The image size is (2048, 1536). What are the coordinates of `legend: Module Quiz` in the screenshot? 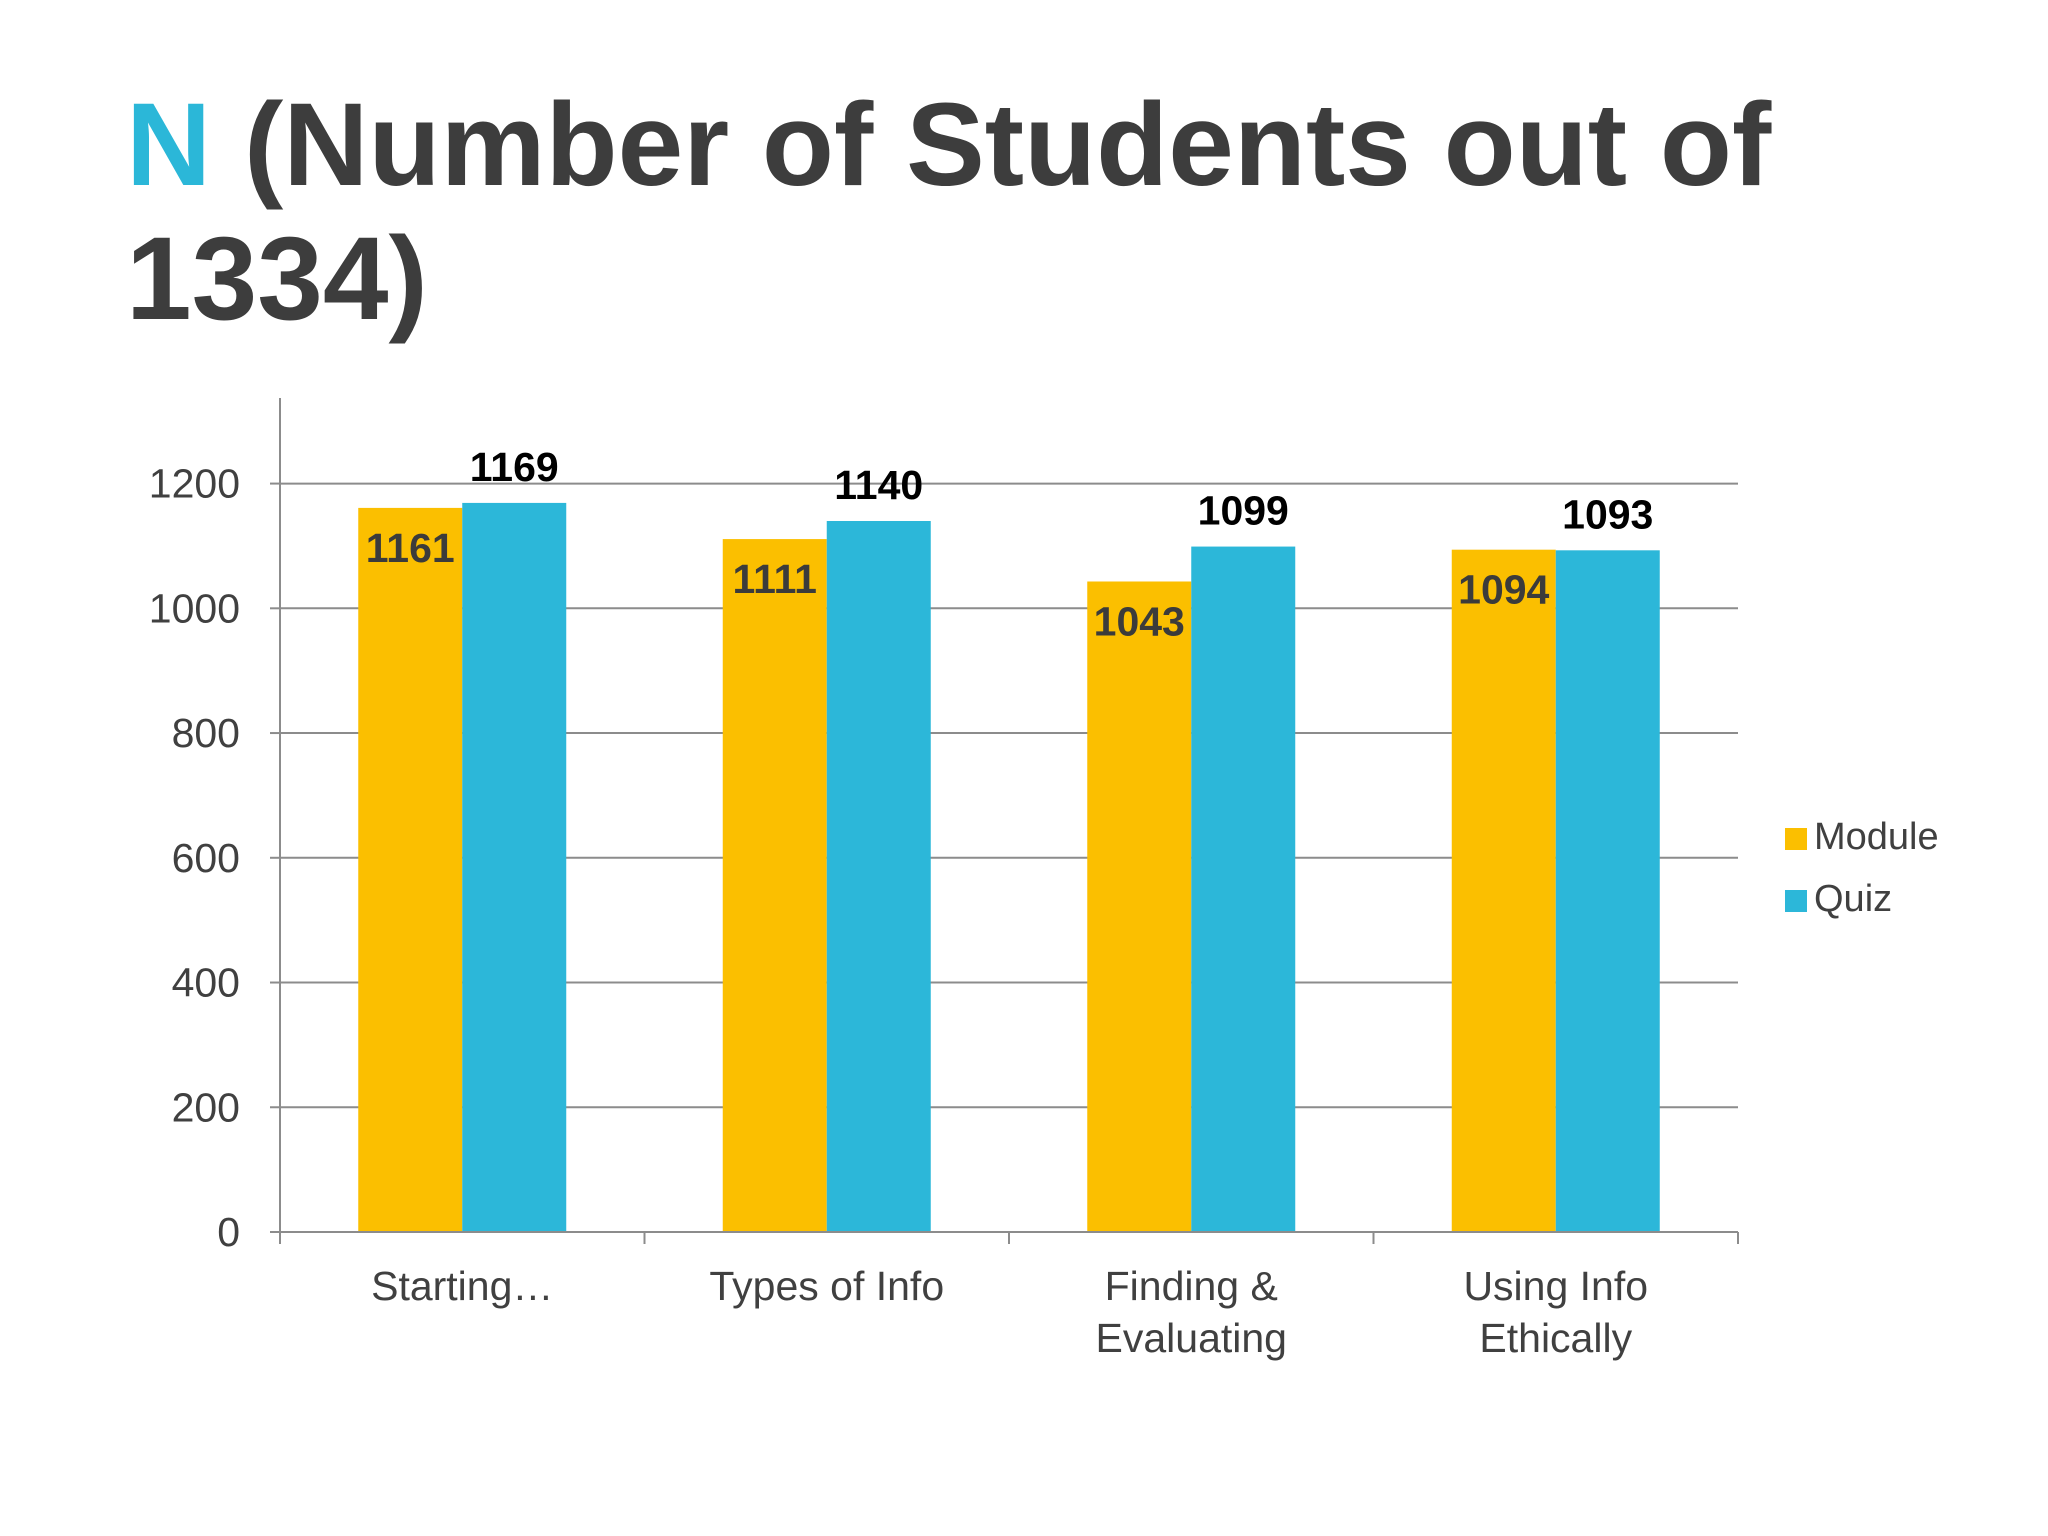 It's located at (1862, 868).